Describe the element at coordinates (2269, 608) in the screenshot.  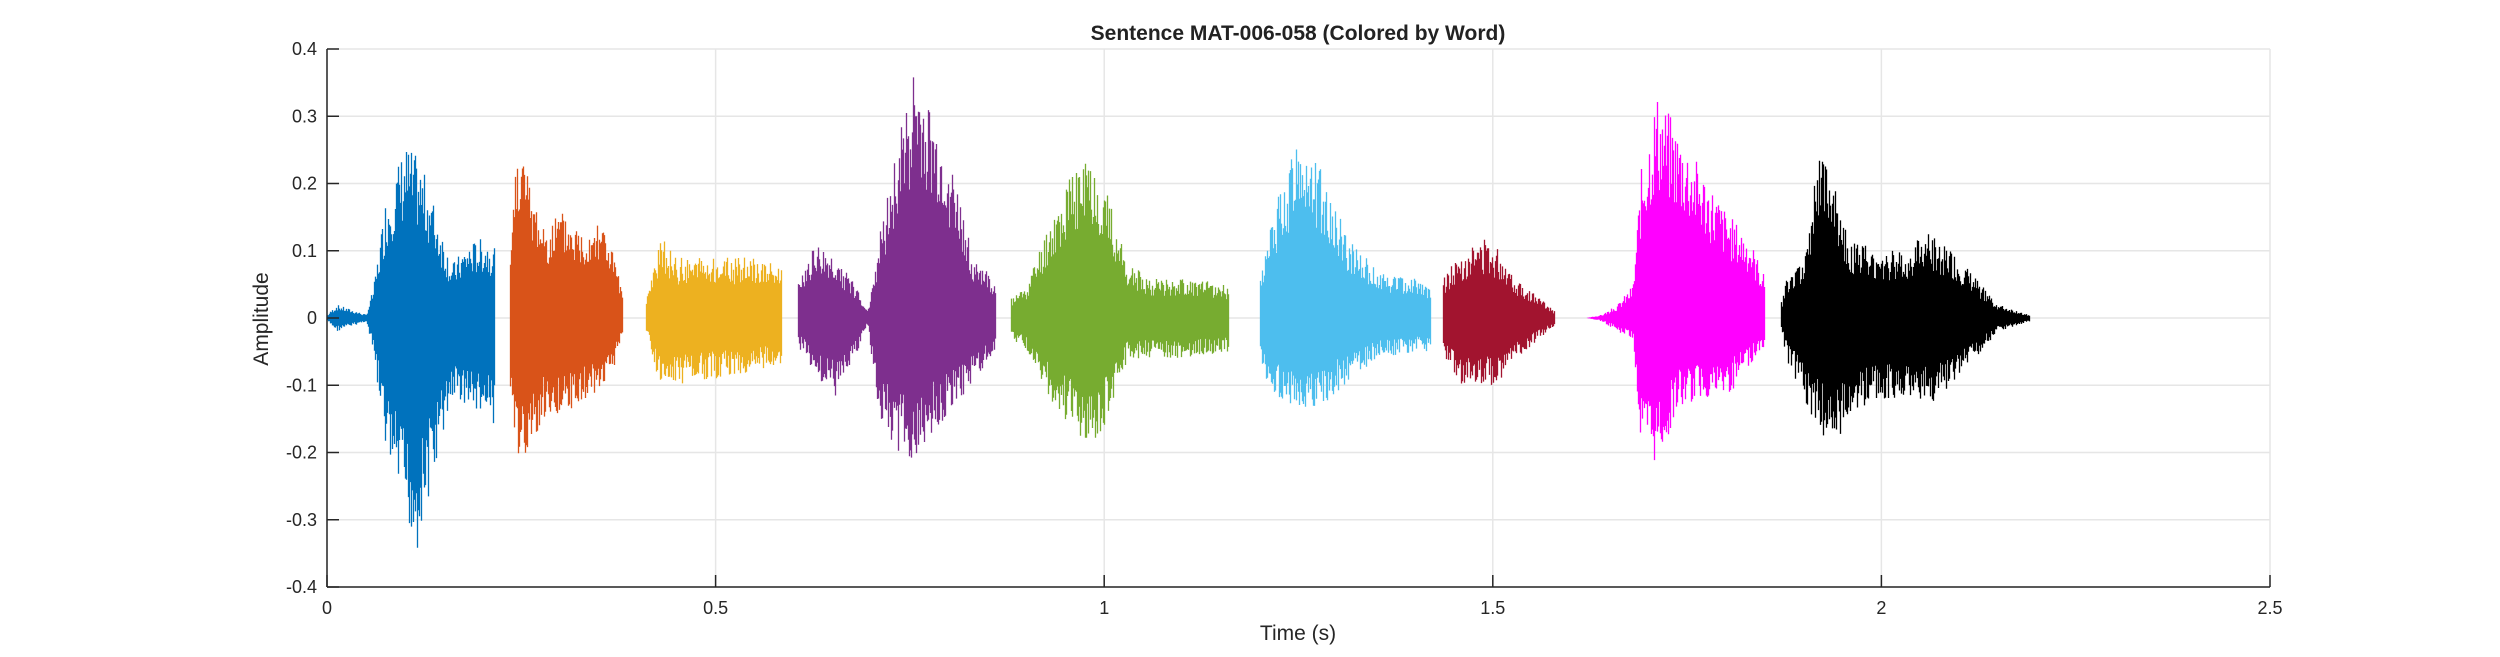
I see `x-tick-label: 2.5` at that location.